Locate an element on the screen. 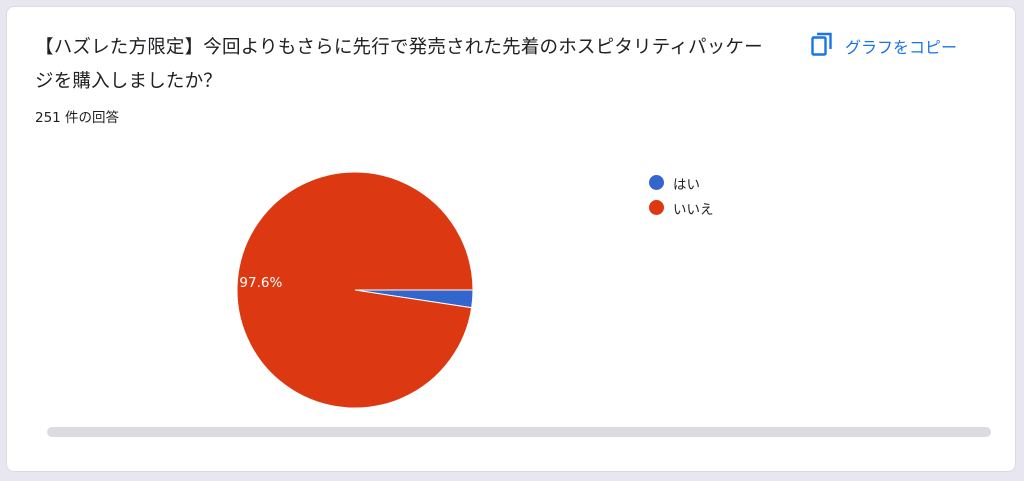  legend-swatch-no is located at coordinates (656, 207).